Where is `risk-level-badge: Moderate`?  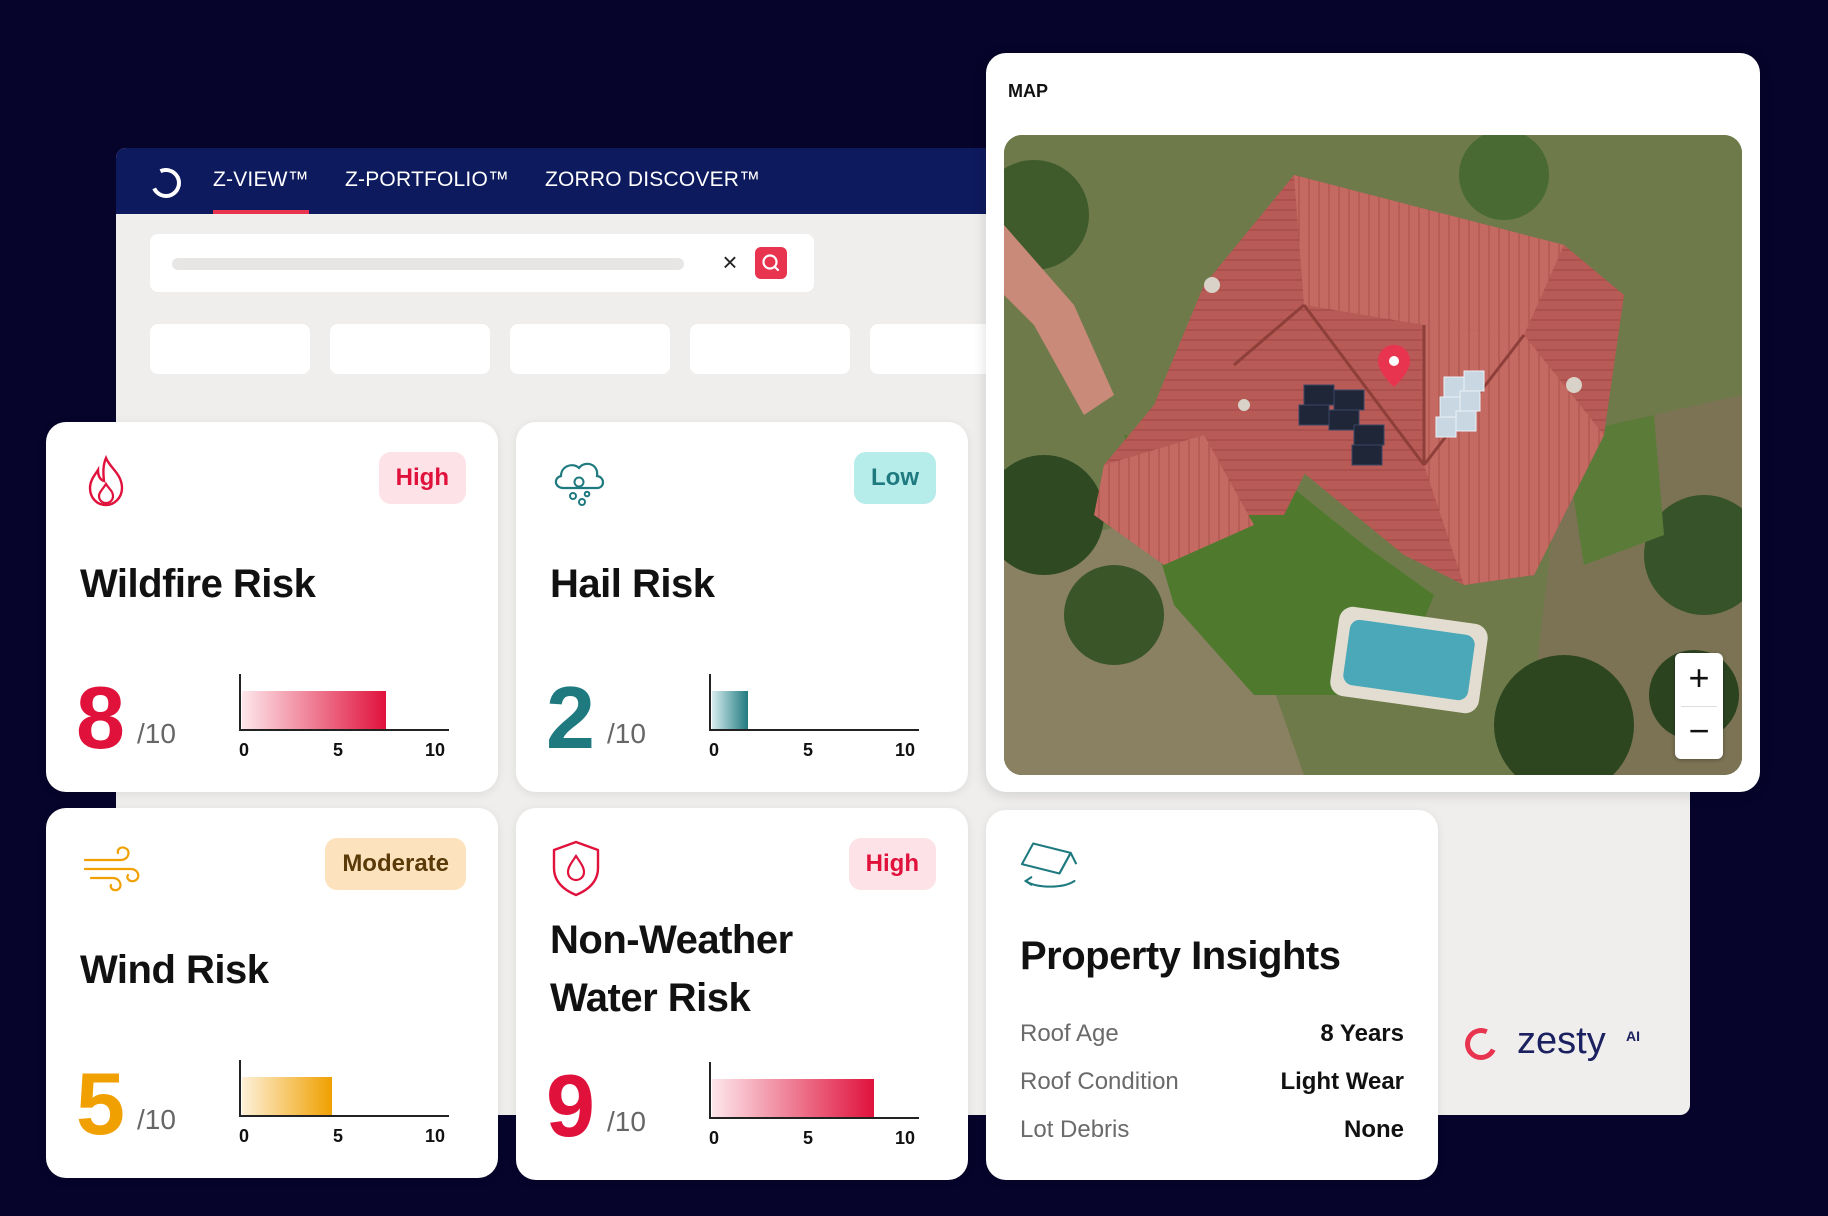
risk-level-badge: Moderate is located at coordinates (395, 864).